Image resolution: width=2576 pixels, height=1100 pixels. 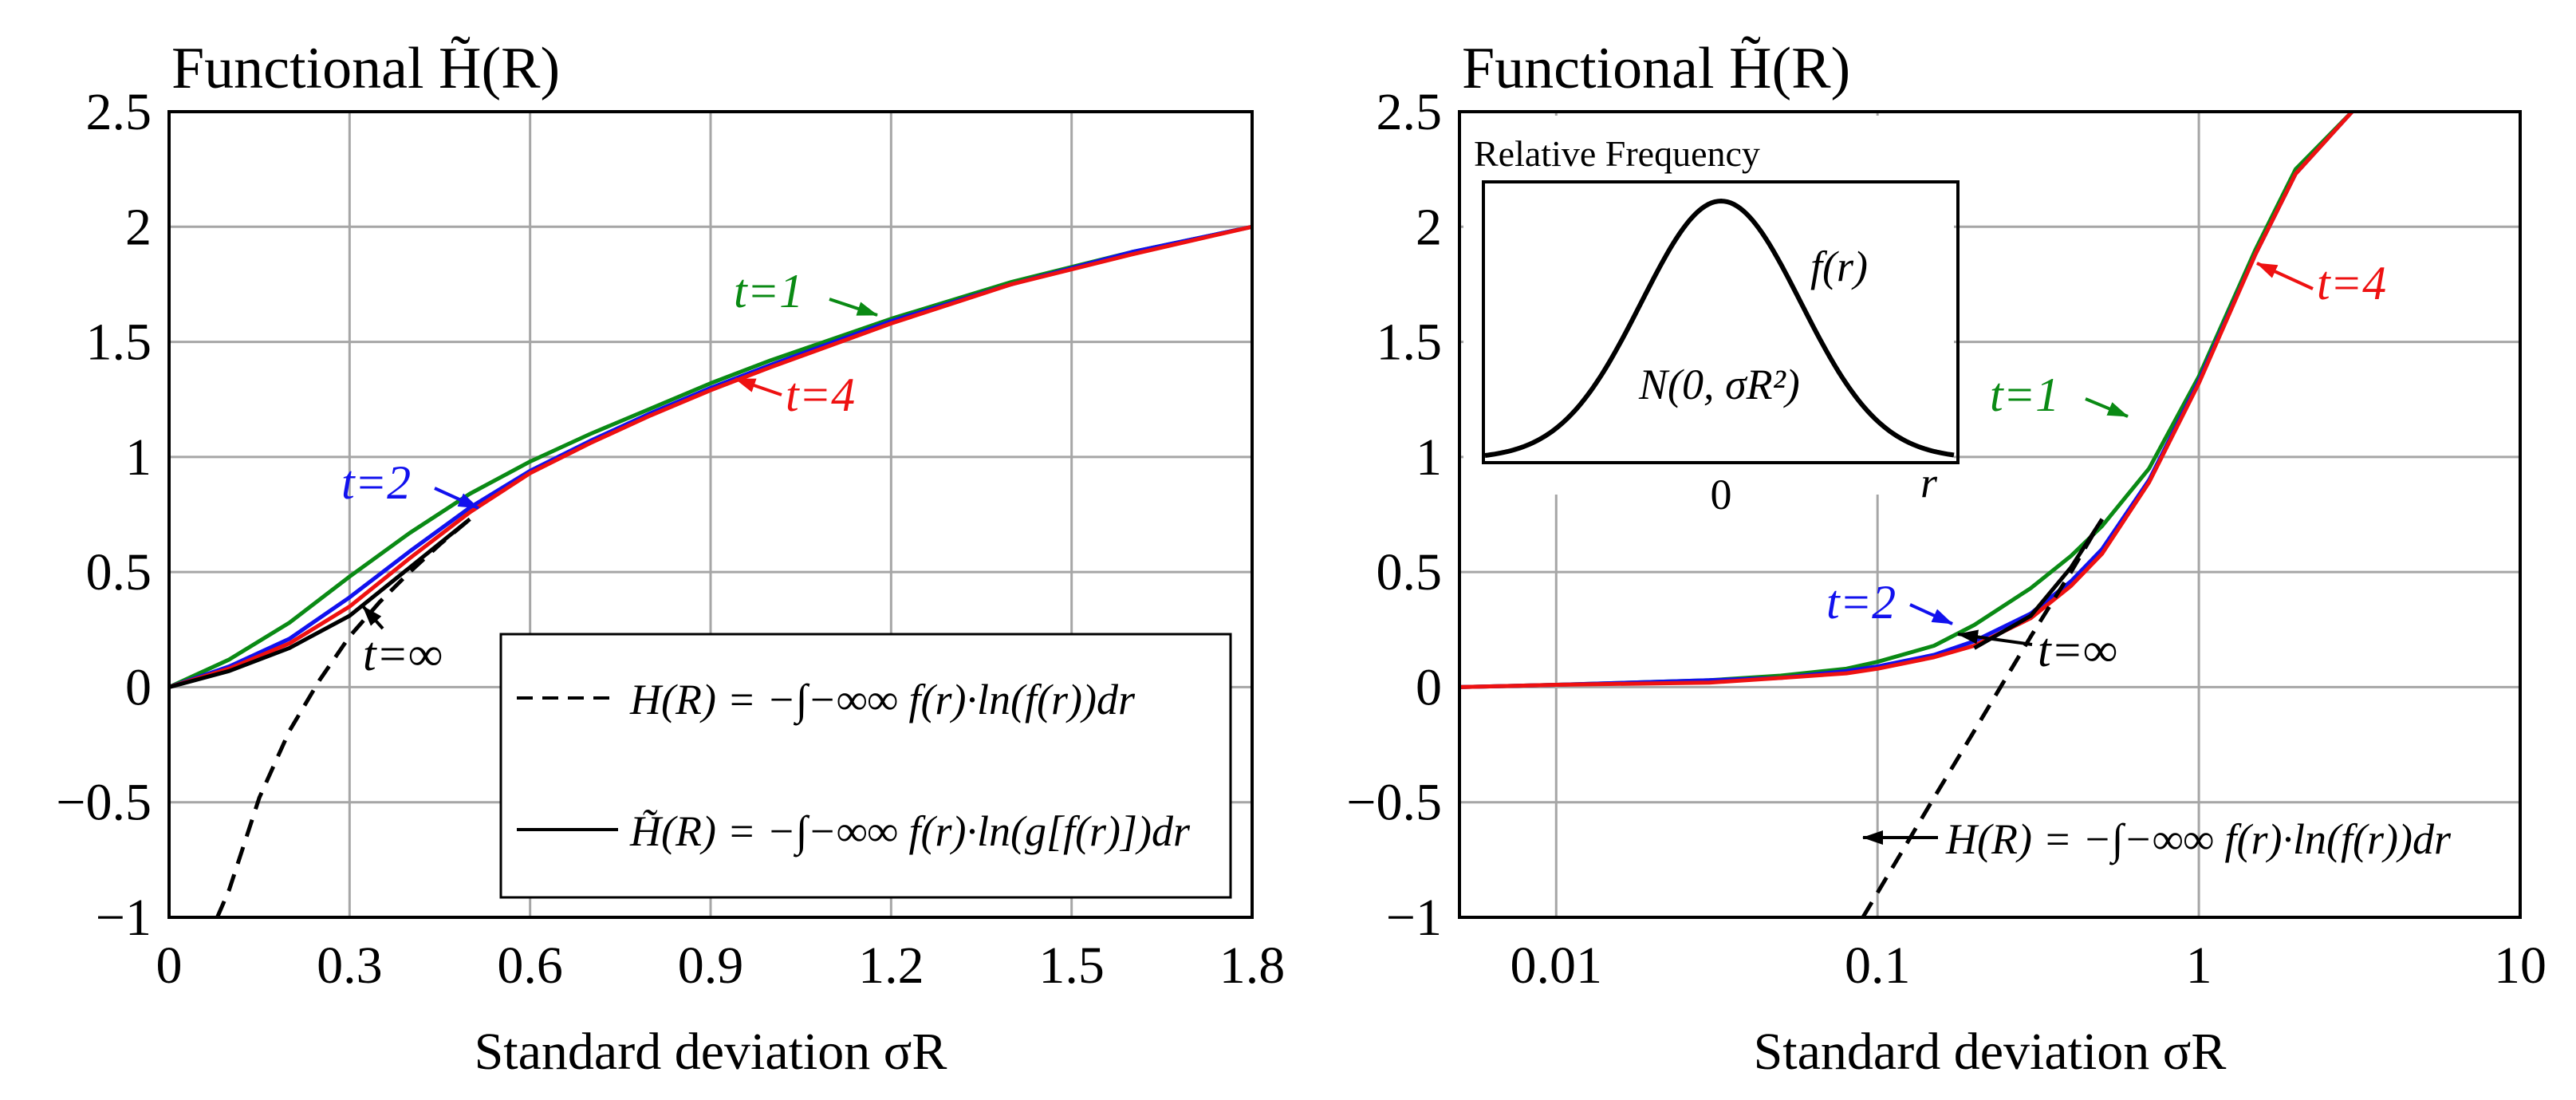 I want to click on inset-title: Relative Frequency, so click(x=1617, y=153).